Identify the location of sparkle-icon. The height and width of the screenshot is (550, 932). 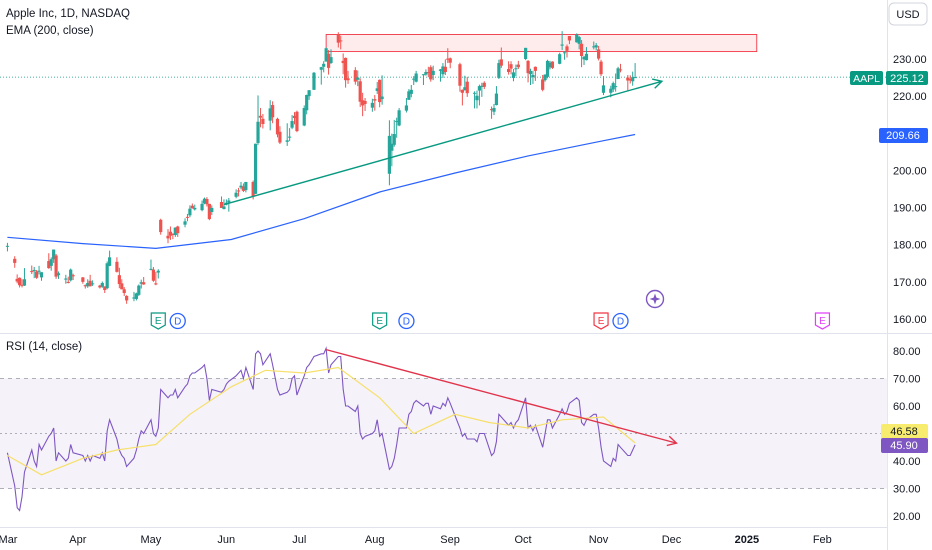
(655, 299).